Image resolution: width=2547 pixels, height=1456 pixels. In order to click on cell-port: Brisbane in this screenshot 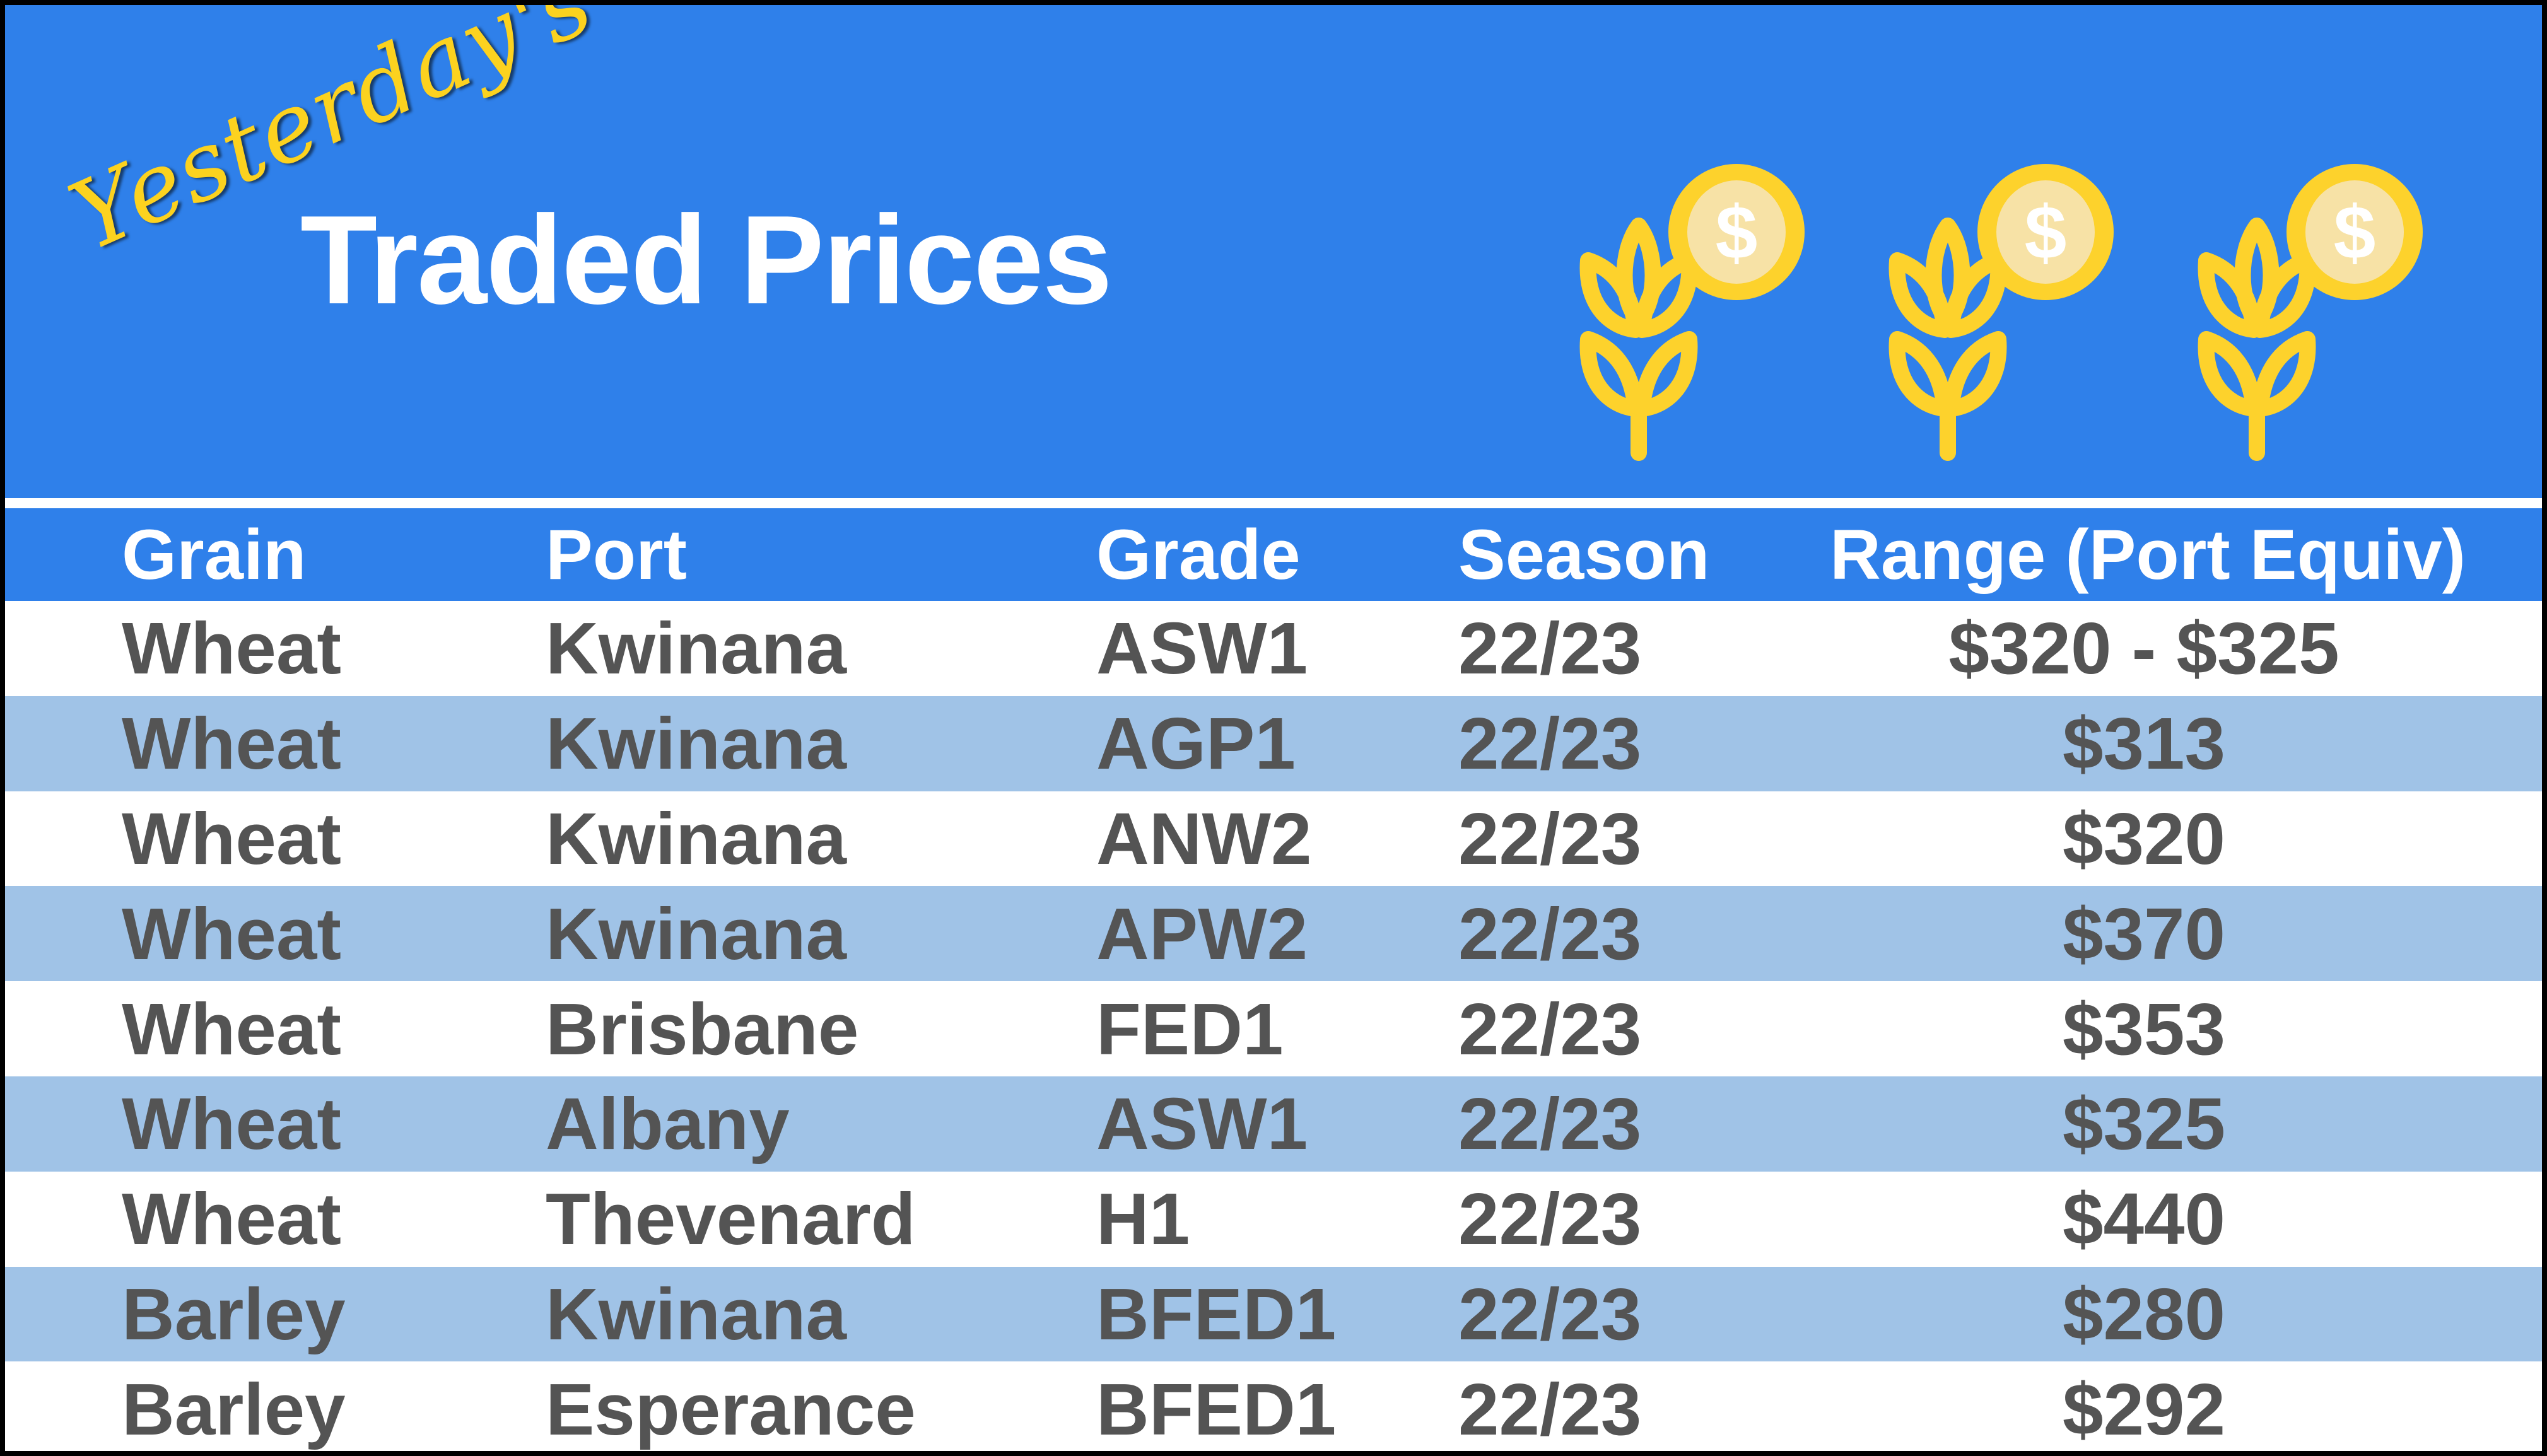, I will do `click(702, 1028)`.